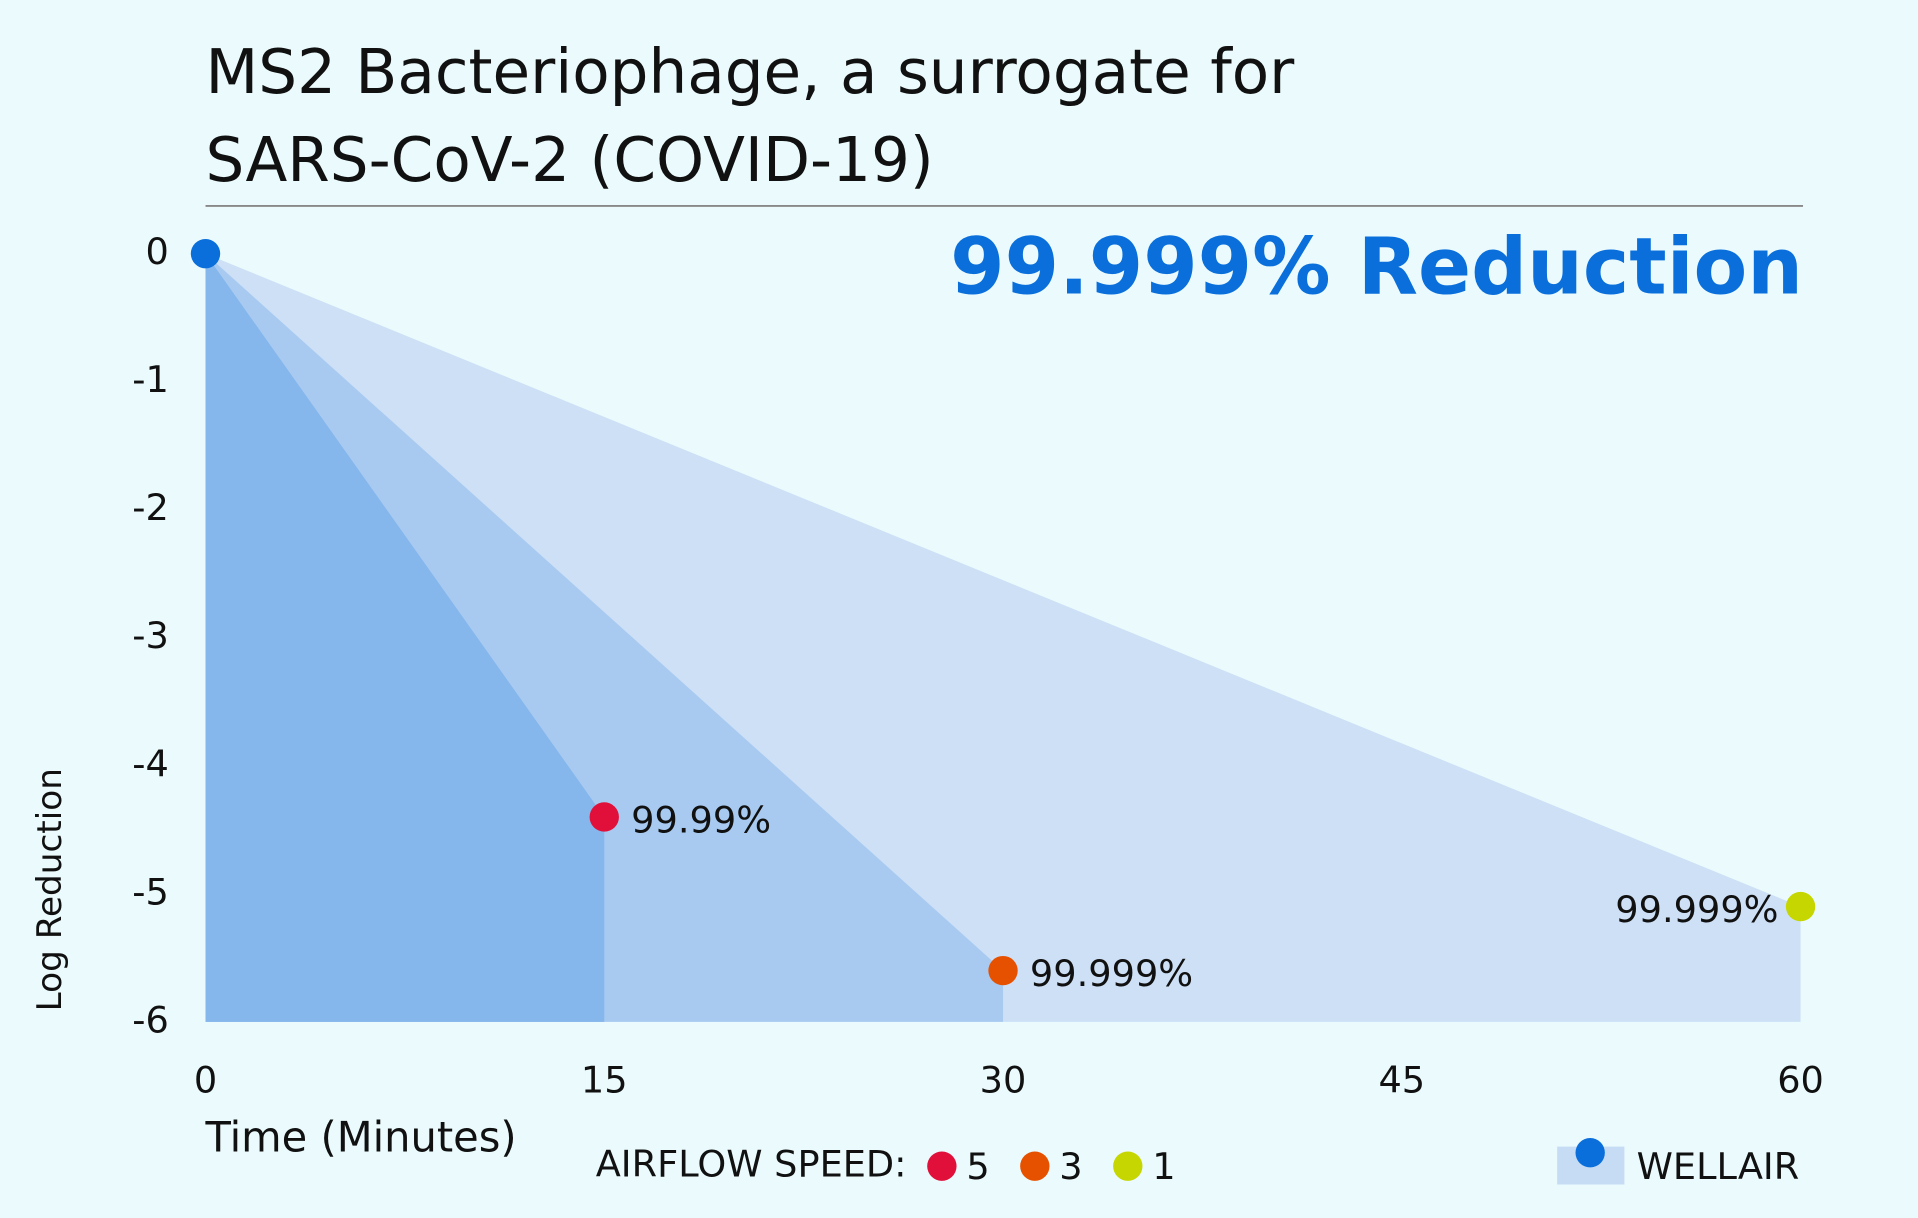 Image resolution: width=1918 pixels, height=1218 pixels. Describe the element at coordinates (156, 251) in the screenshot. I see `y-tick-label: 0` at that location.